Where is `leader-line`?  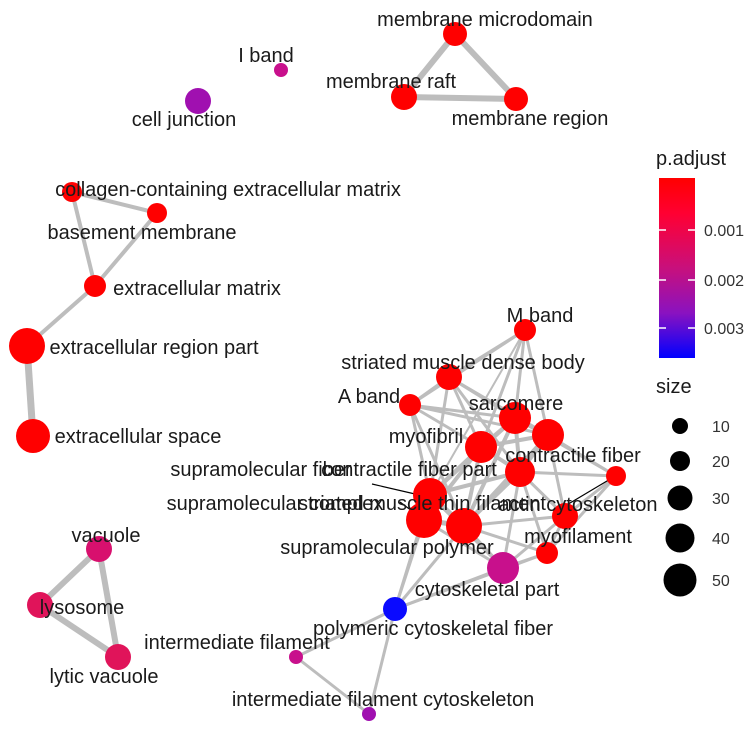
leader-line is located at coordinates (588, 492).